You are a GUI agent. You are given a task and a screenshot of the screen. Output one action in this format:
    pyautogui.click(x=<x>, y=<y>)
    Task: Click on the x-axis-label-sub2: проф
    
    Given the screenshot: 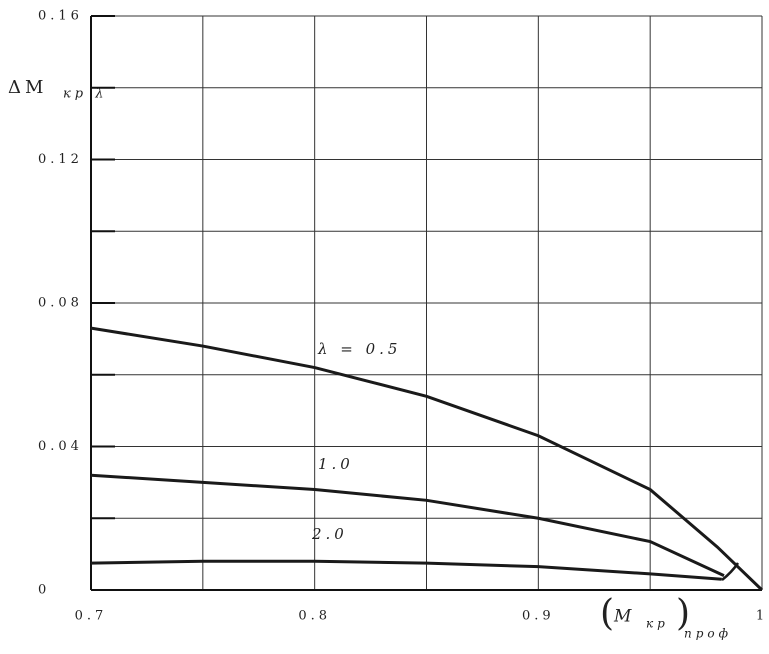 What is the action you would take?
    pyautogui.click(x=708, y=634)
    